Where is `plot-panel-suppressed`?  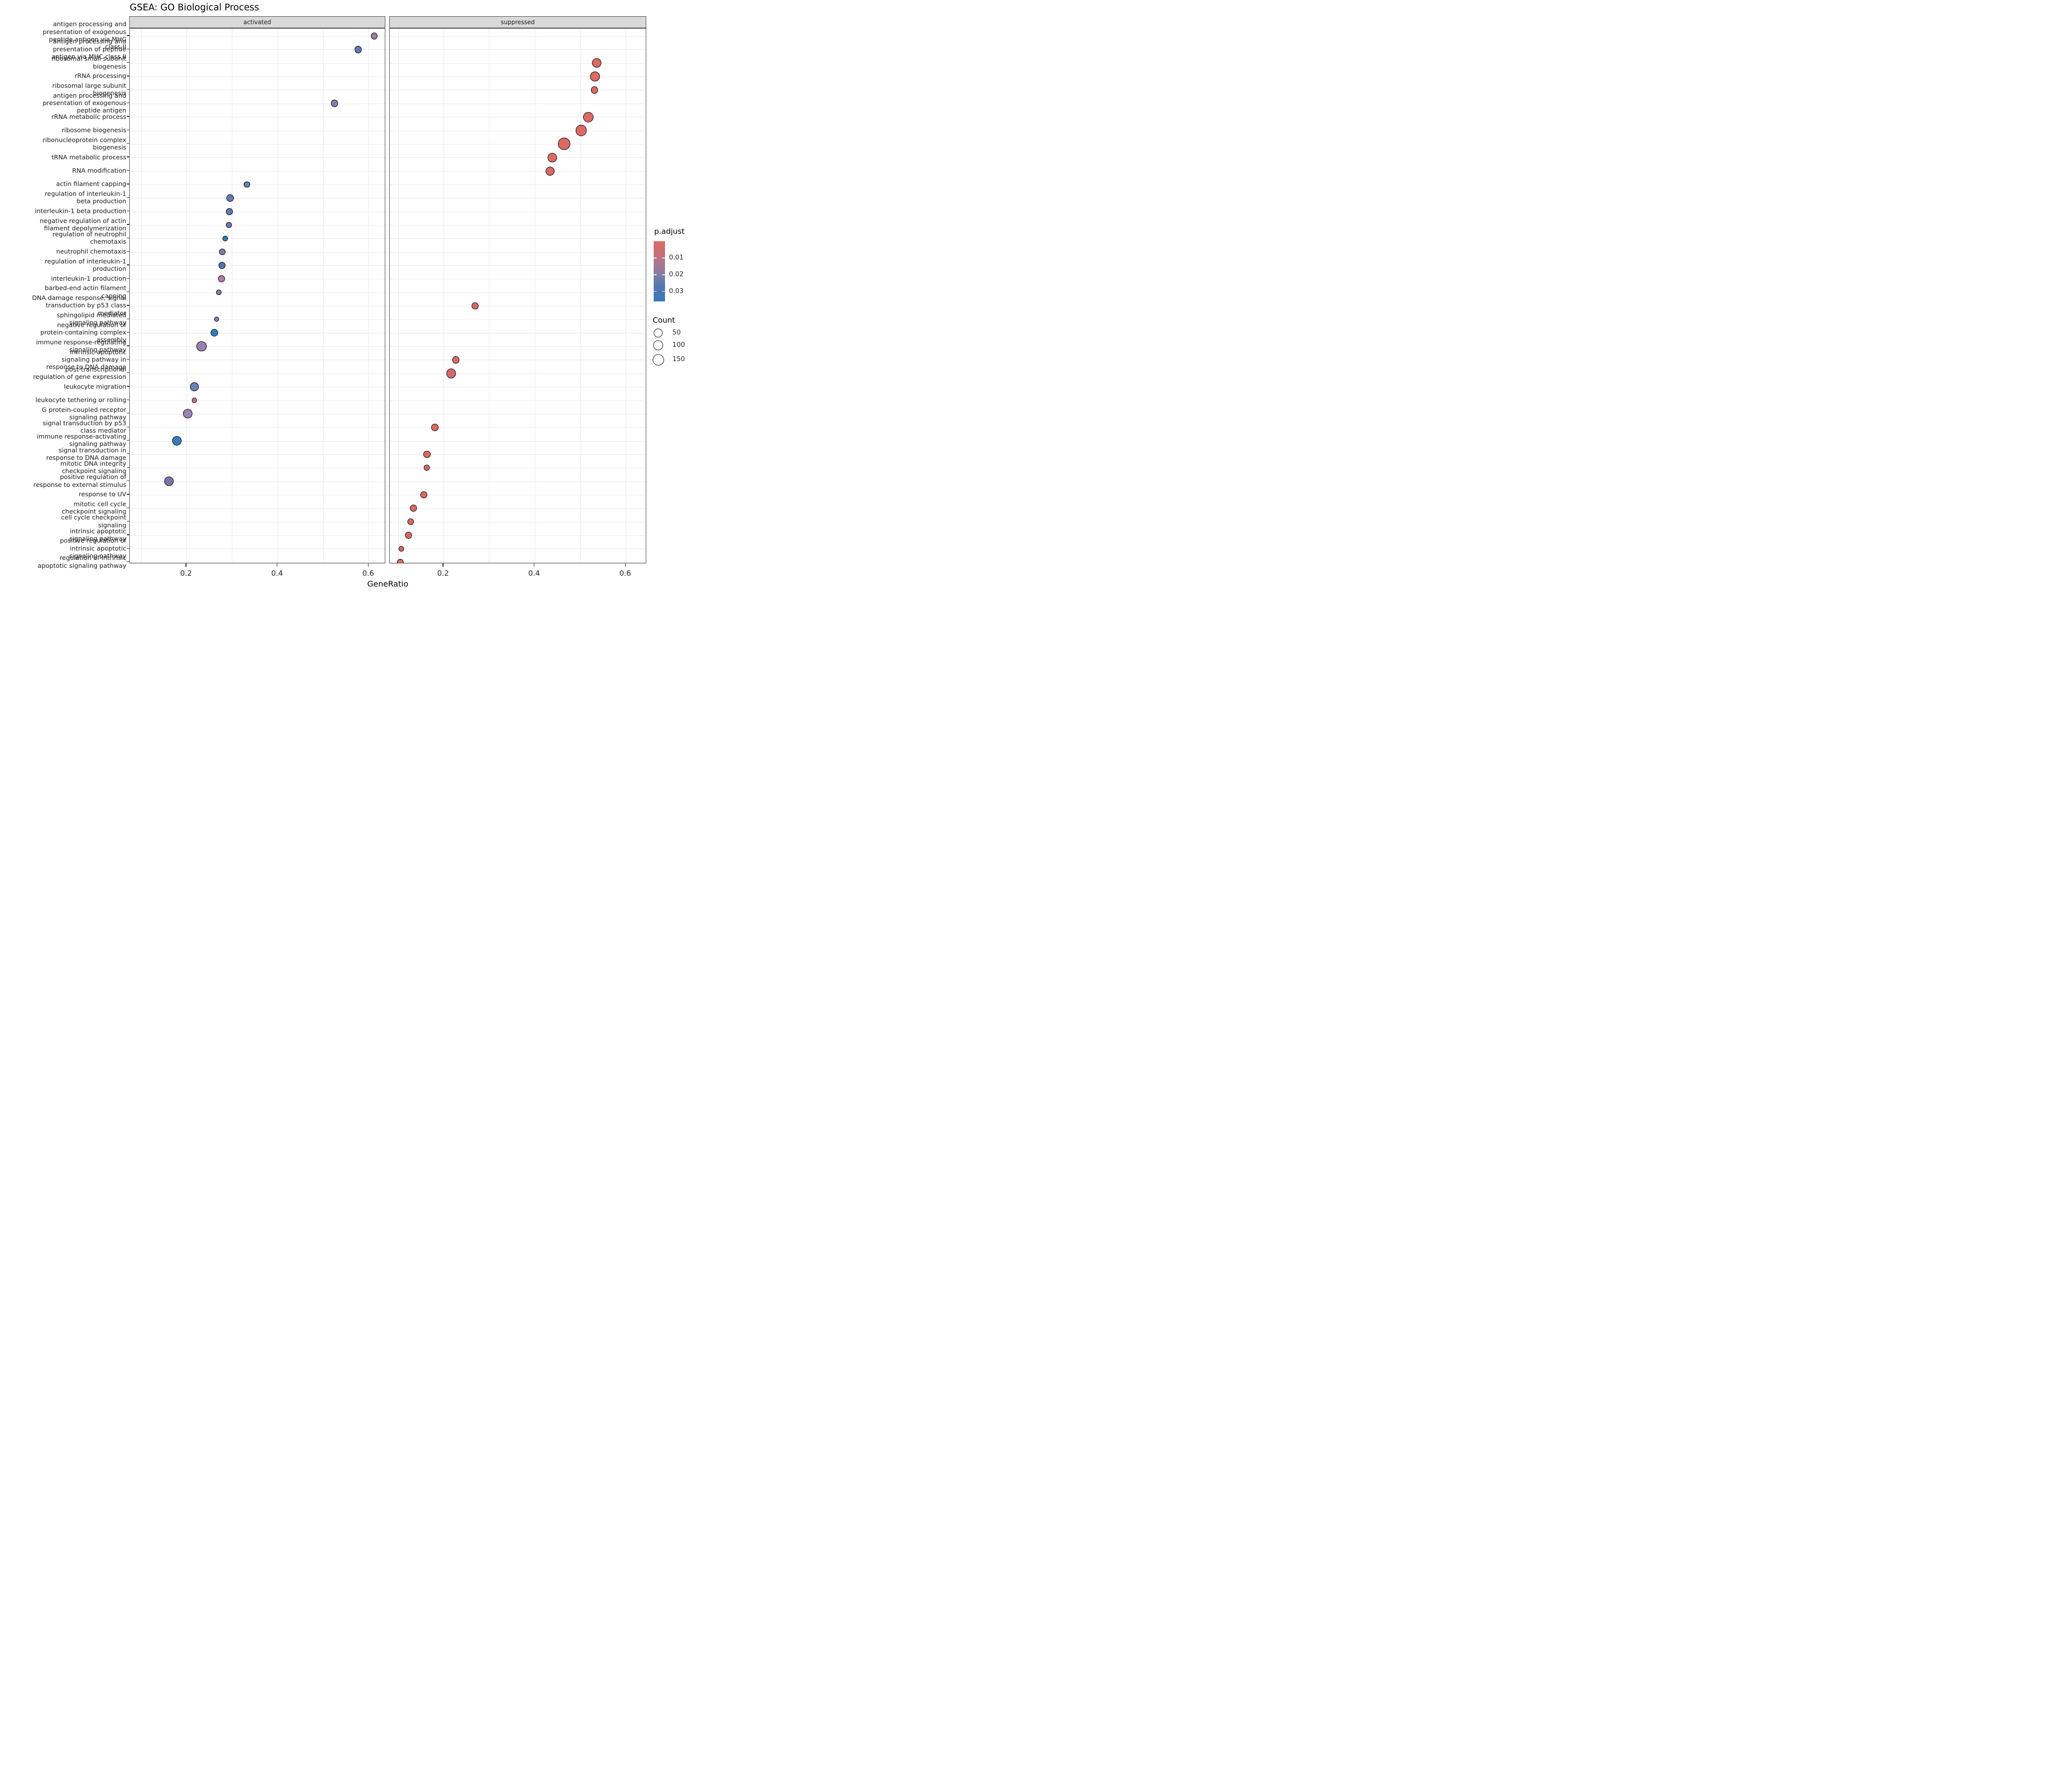
plot-panel-suppressed is located at coordinates (518, 296).